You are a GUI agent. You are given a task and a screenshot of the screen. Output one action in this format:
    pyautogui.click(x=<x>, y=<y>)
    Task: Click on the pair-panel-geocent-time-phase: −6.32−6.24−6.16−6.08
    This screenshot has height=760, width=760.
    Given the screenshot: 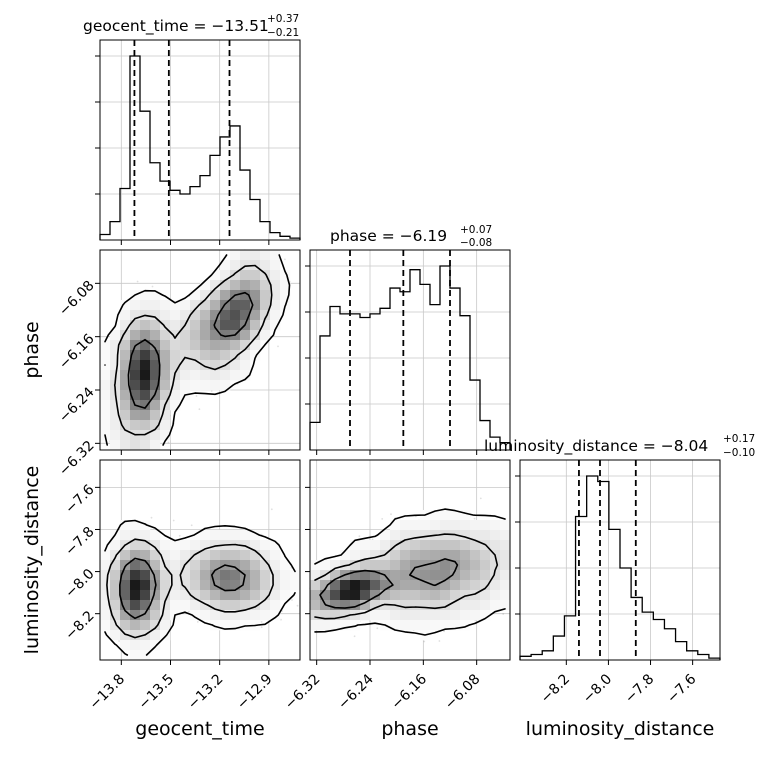 What is the action you would take?
    pyautogui.click(x=178, y=364)
    